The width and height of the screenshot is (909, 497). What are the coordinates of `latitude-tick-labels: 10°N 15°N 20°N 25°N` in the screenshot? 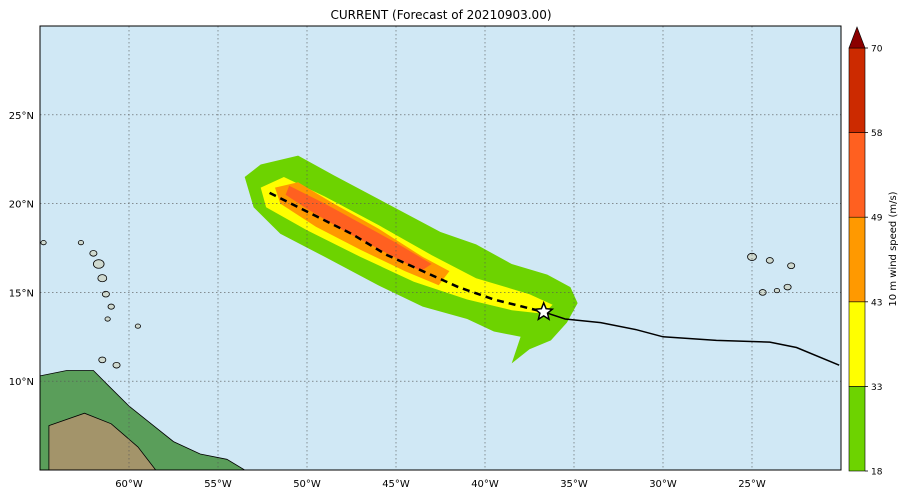 It's located at (21, 249).